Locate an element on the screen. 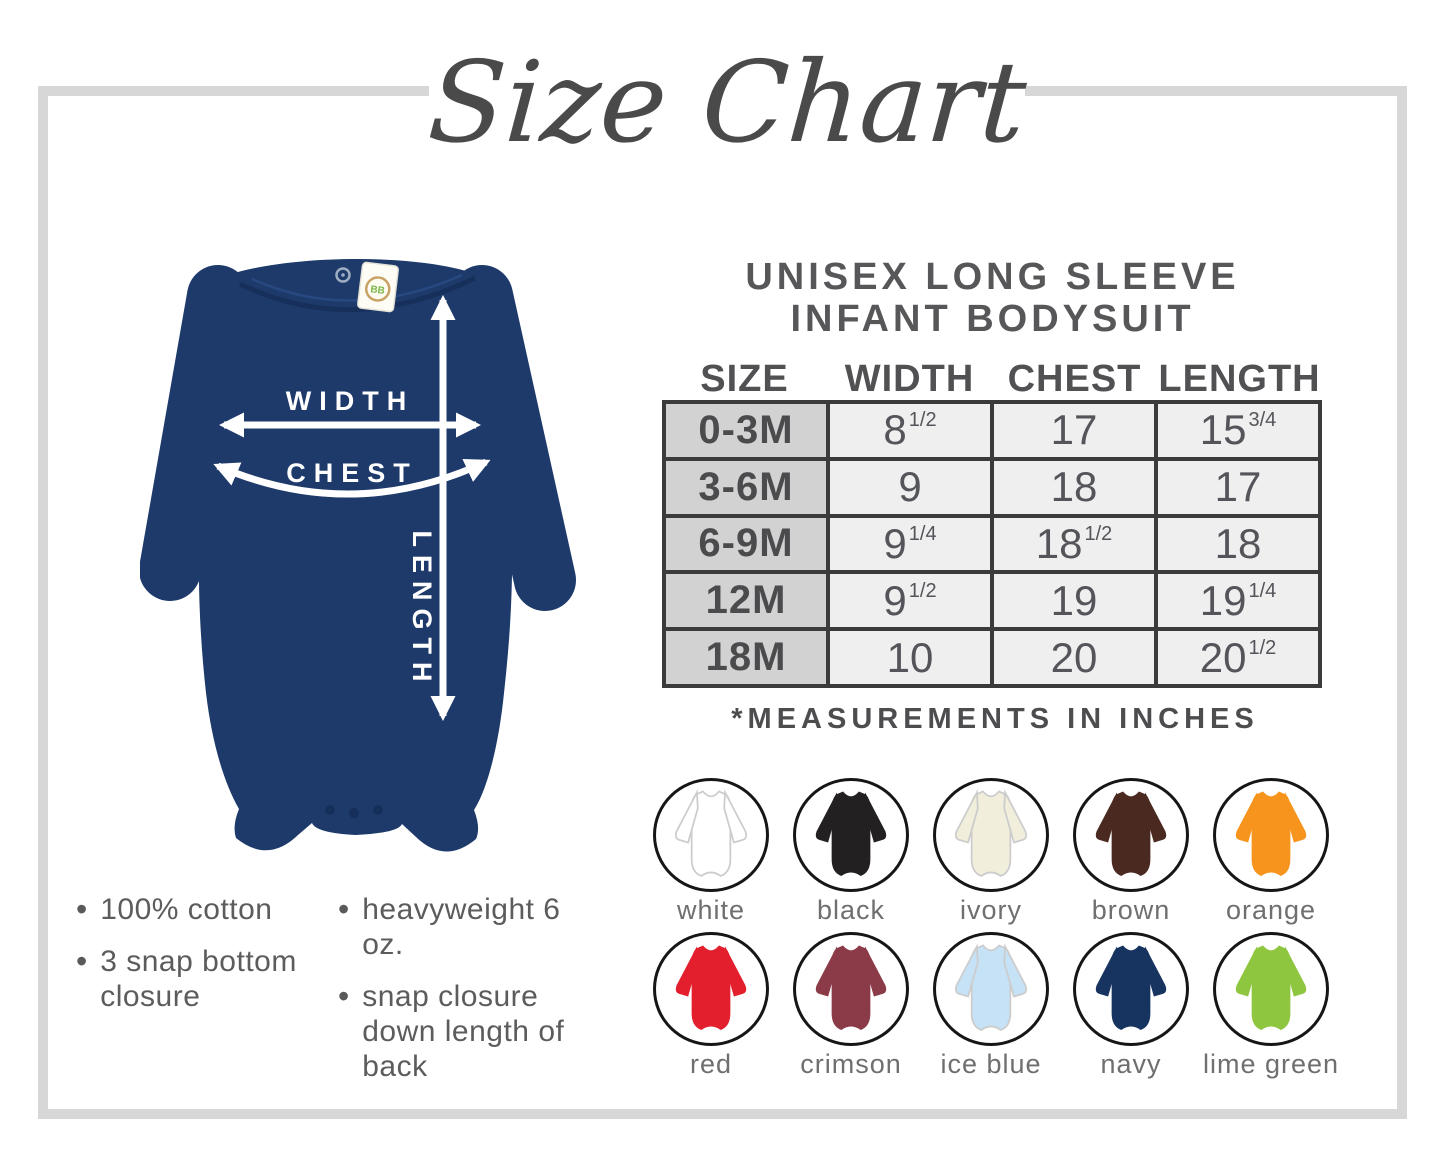 This screenshot has width=1445, height=1156. column-header: WIDTH is located at coordinates (909, 379).